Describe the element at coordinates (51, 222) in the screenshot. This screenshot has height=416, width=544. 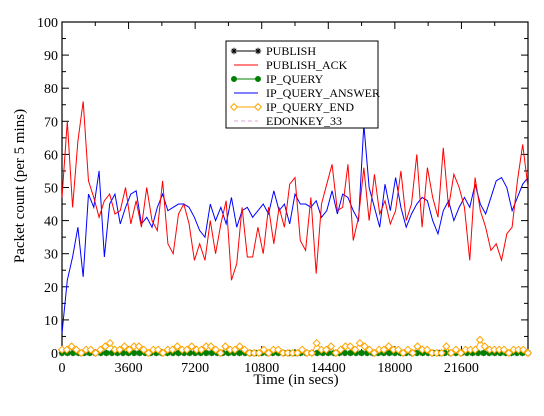
I see `y-tick-label: 40` at that location.